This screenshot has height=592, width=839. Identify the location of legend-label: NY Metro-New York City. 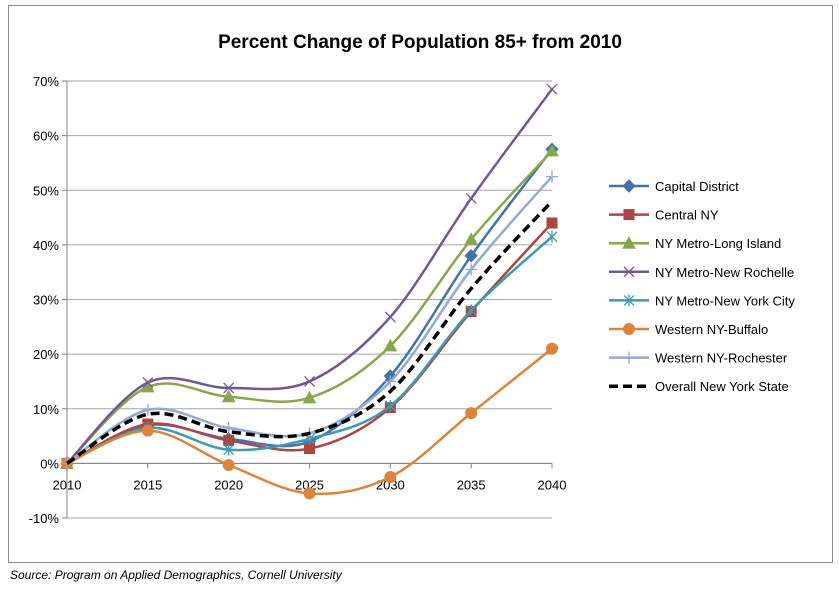
(725, 300).